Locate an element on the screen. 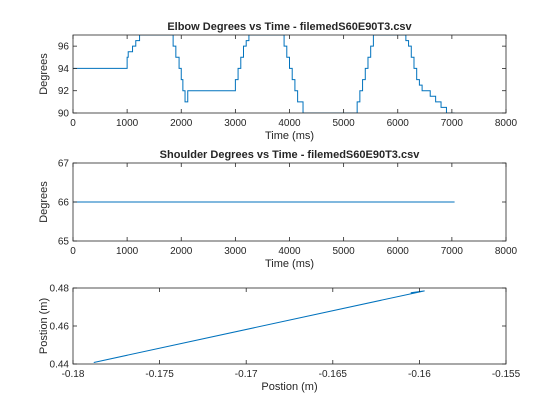 The height and width of the screenshot is (420, 560). position-x-tick-label: -0.175 is located at coordinates (159, 374).